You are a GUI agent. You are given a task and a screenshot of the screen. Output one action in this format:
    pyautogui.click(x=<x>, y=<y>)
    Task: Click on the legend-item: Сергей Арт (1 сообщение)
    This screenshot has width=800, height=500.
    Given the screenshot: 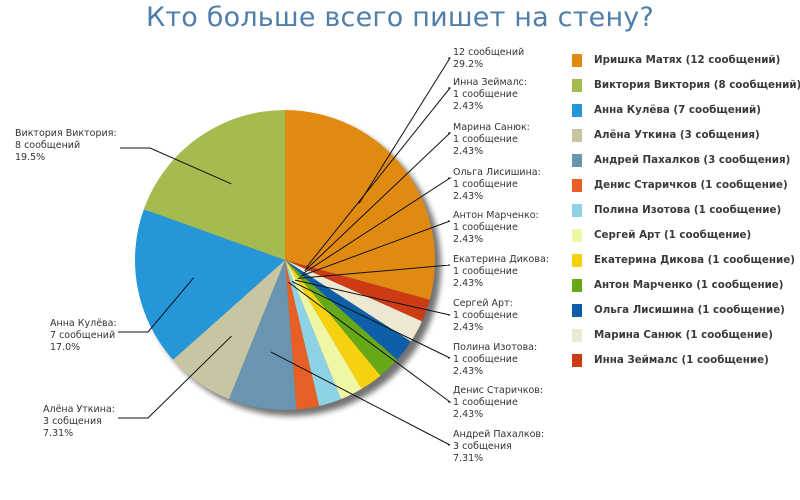 What is the action you would take?
    pyautogui.click(x=686, y=239)
    